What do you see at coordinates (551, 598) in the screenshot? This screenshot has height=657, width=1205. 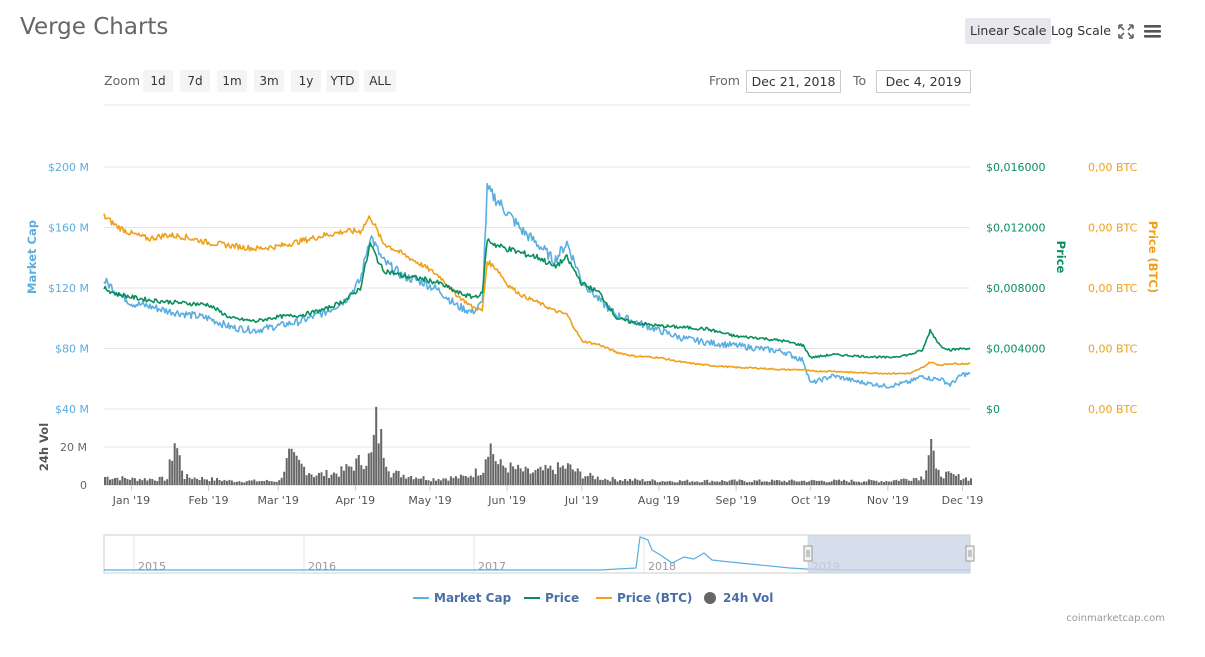 I see `legend-item: Price` at bounding box center [551, 598].